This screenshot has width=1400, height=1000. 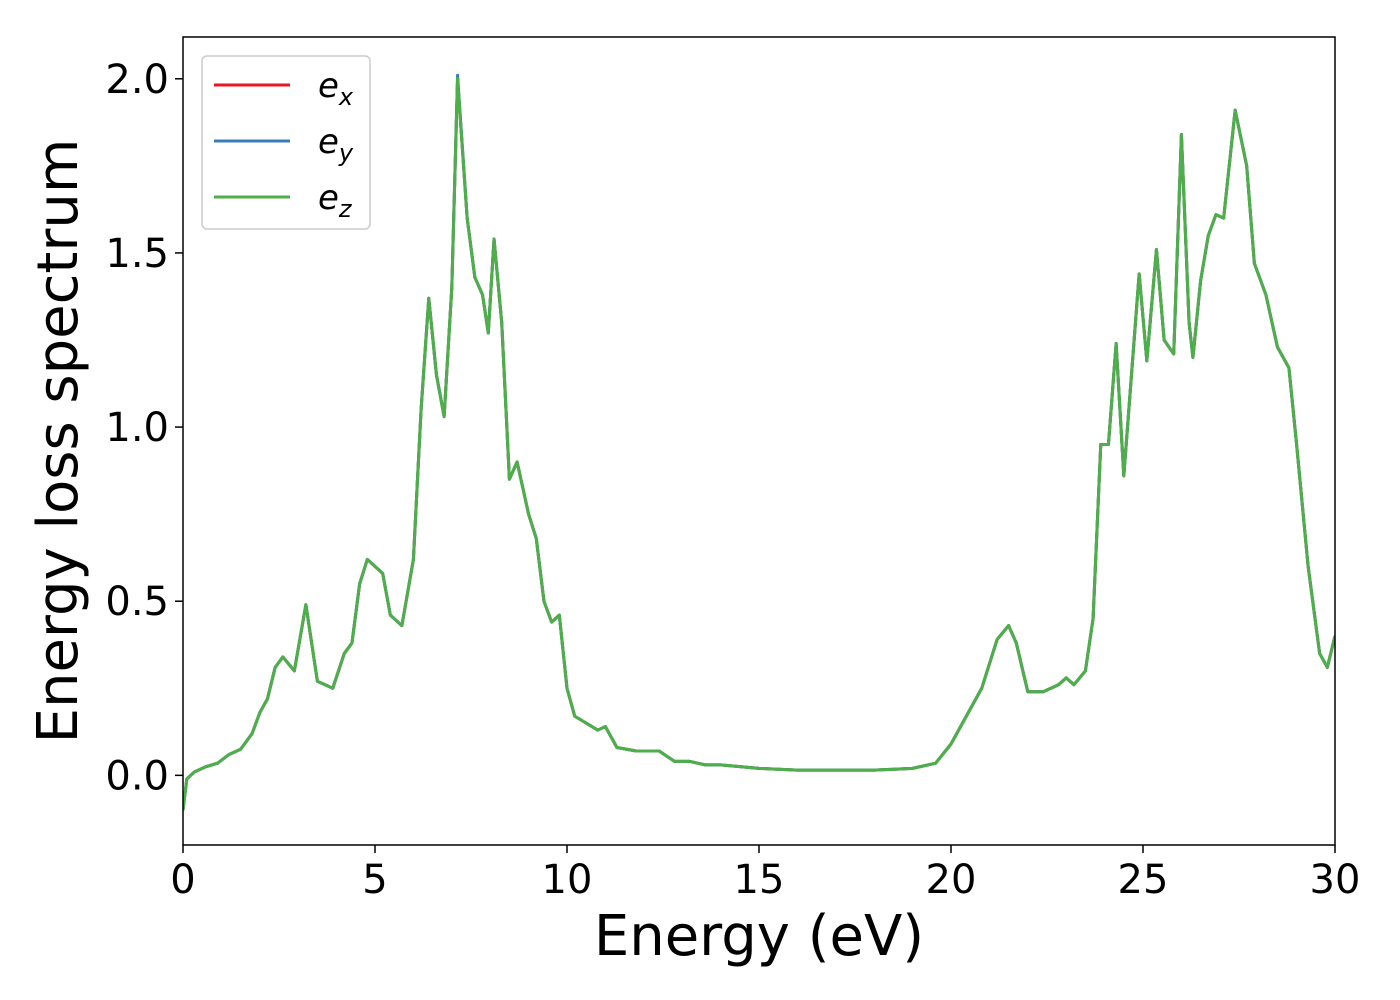 I want to click on y-axis-label: Energy loss spectrum, so click(x=58, y=441).